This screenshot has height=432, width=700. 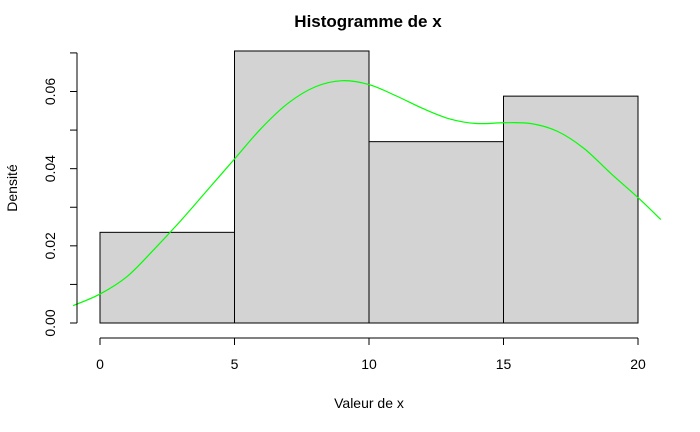 What do you see at coordinates (50, 168) in the screenshot?
I see `y-tick-label-2: 0.04` at bounding box center [50, 168].